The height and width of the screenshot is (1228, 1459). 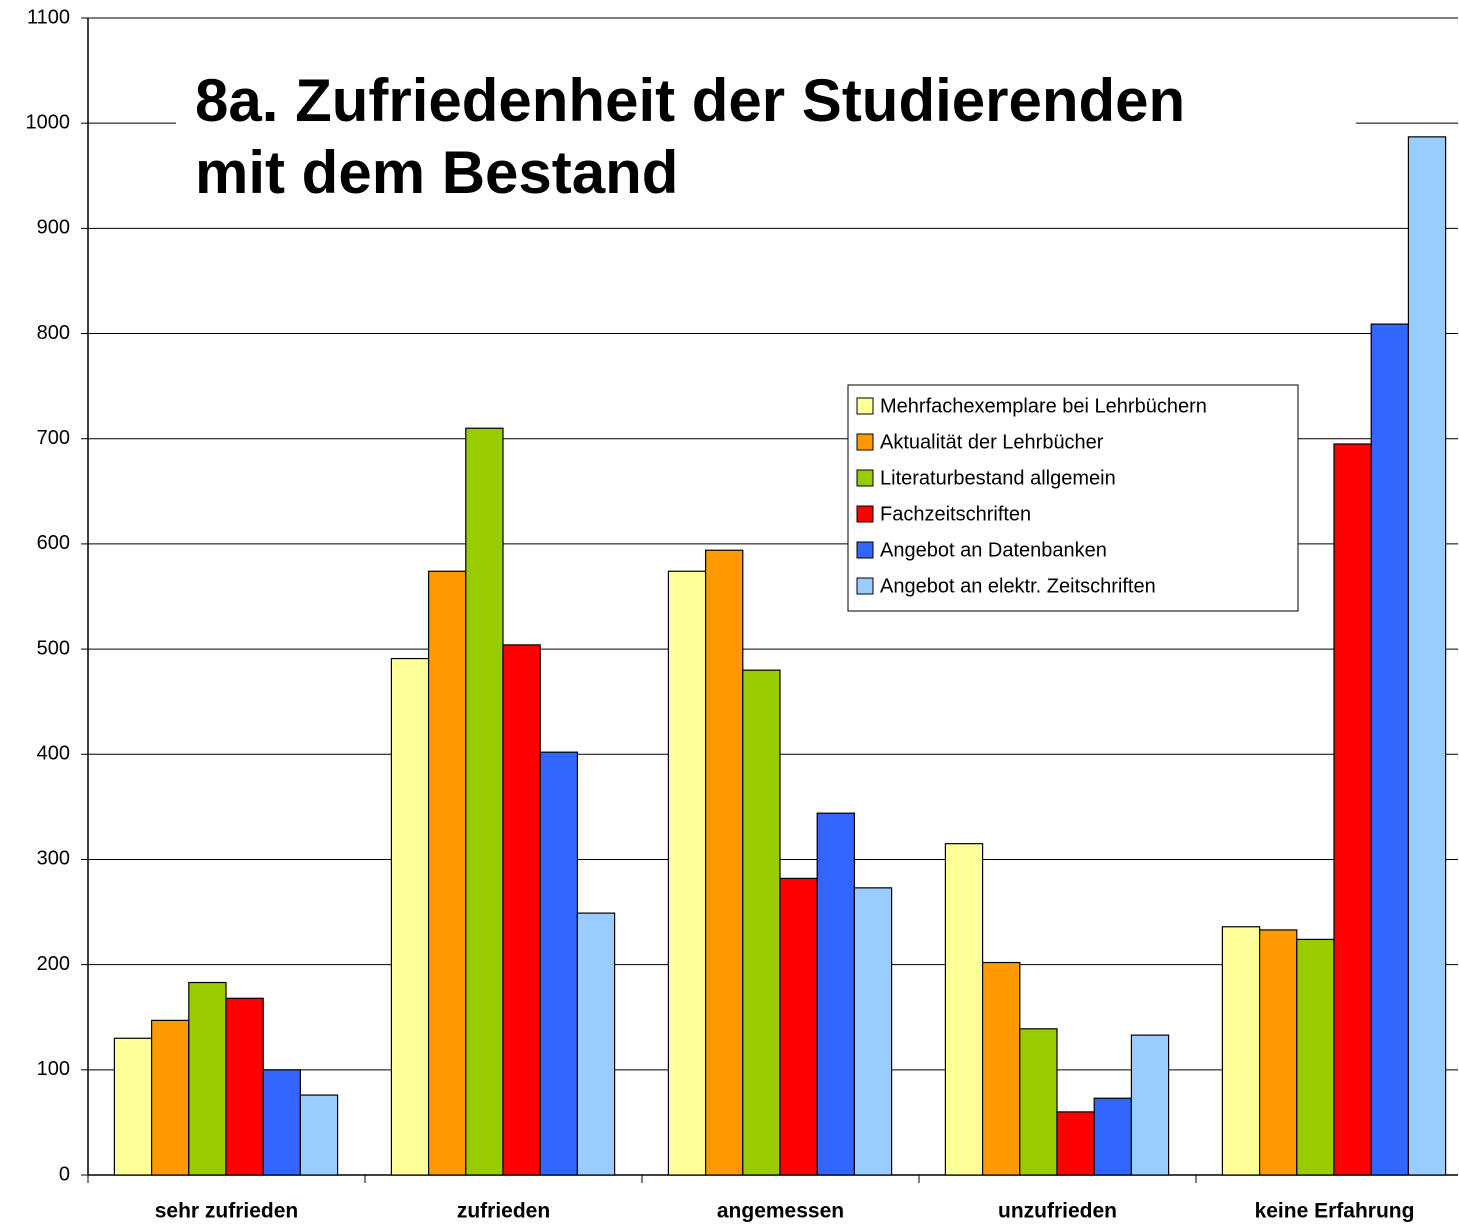 I want to click on legend-label: Aktualität der Lehrbücher, so click(x=992, y=442).